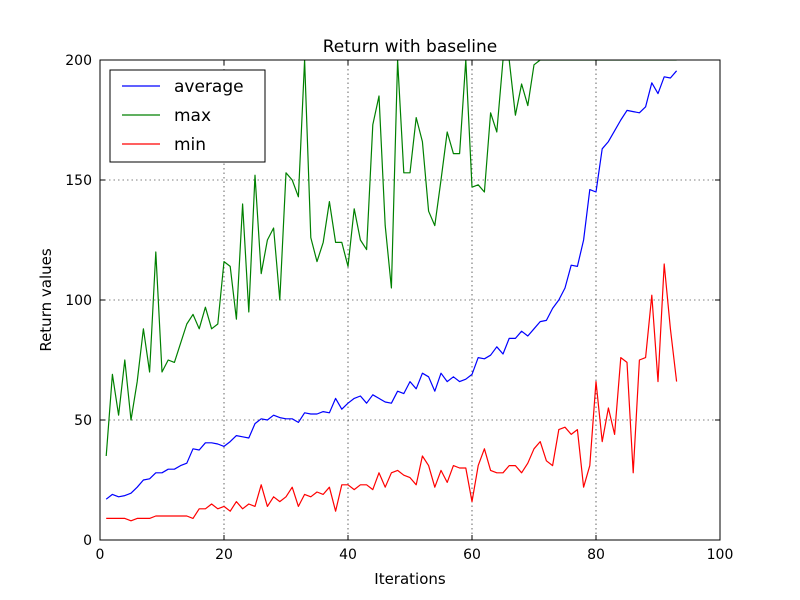  What do you see at coordinates (192, 116) in the screenshot?
I see `legend-label-max: max` at bounding box center [192, 116].